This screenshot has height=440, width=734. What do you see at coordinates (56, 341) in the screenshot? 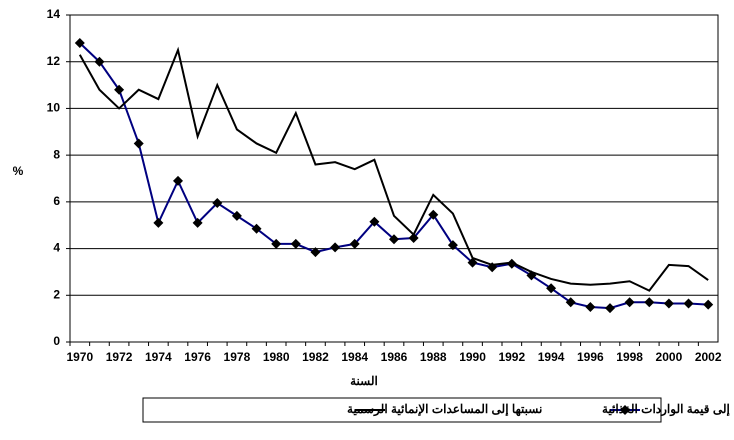
I see `y-tick-label: 0` at bounding box center [56, 341].